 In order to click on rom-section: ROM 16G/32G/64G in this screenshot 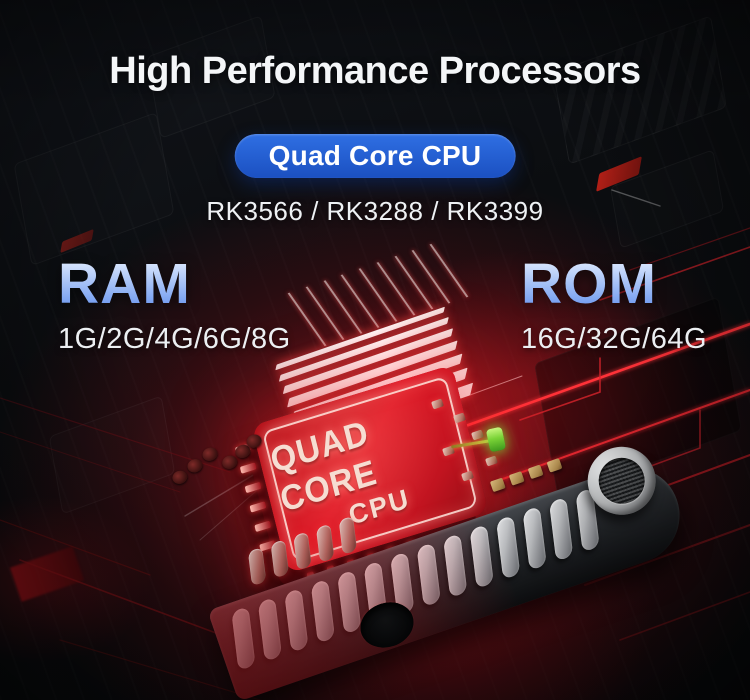, I will do `click(614, 306)`.